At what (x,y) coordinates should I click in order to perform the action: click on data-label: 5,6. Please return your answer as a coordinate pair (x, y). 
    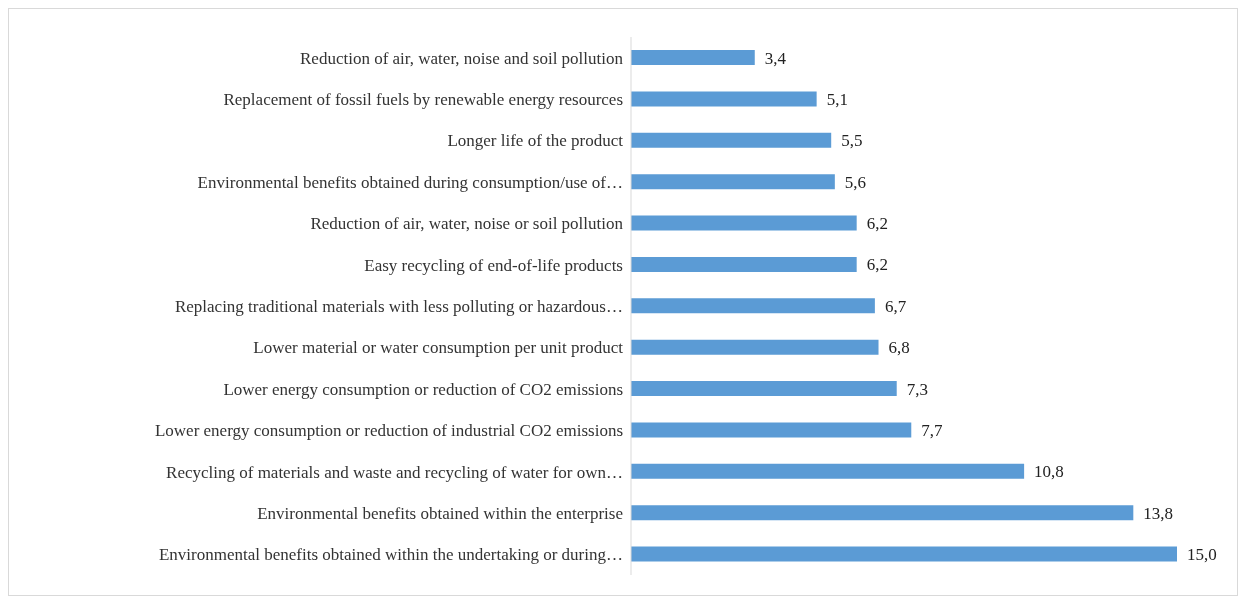
    Looking at the image, I should click on (855, 182).